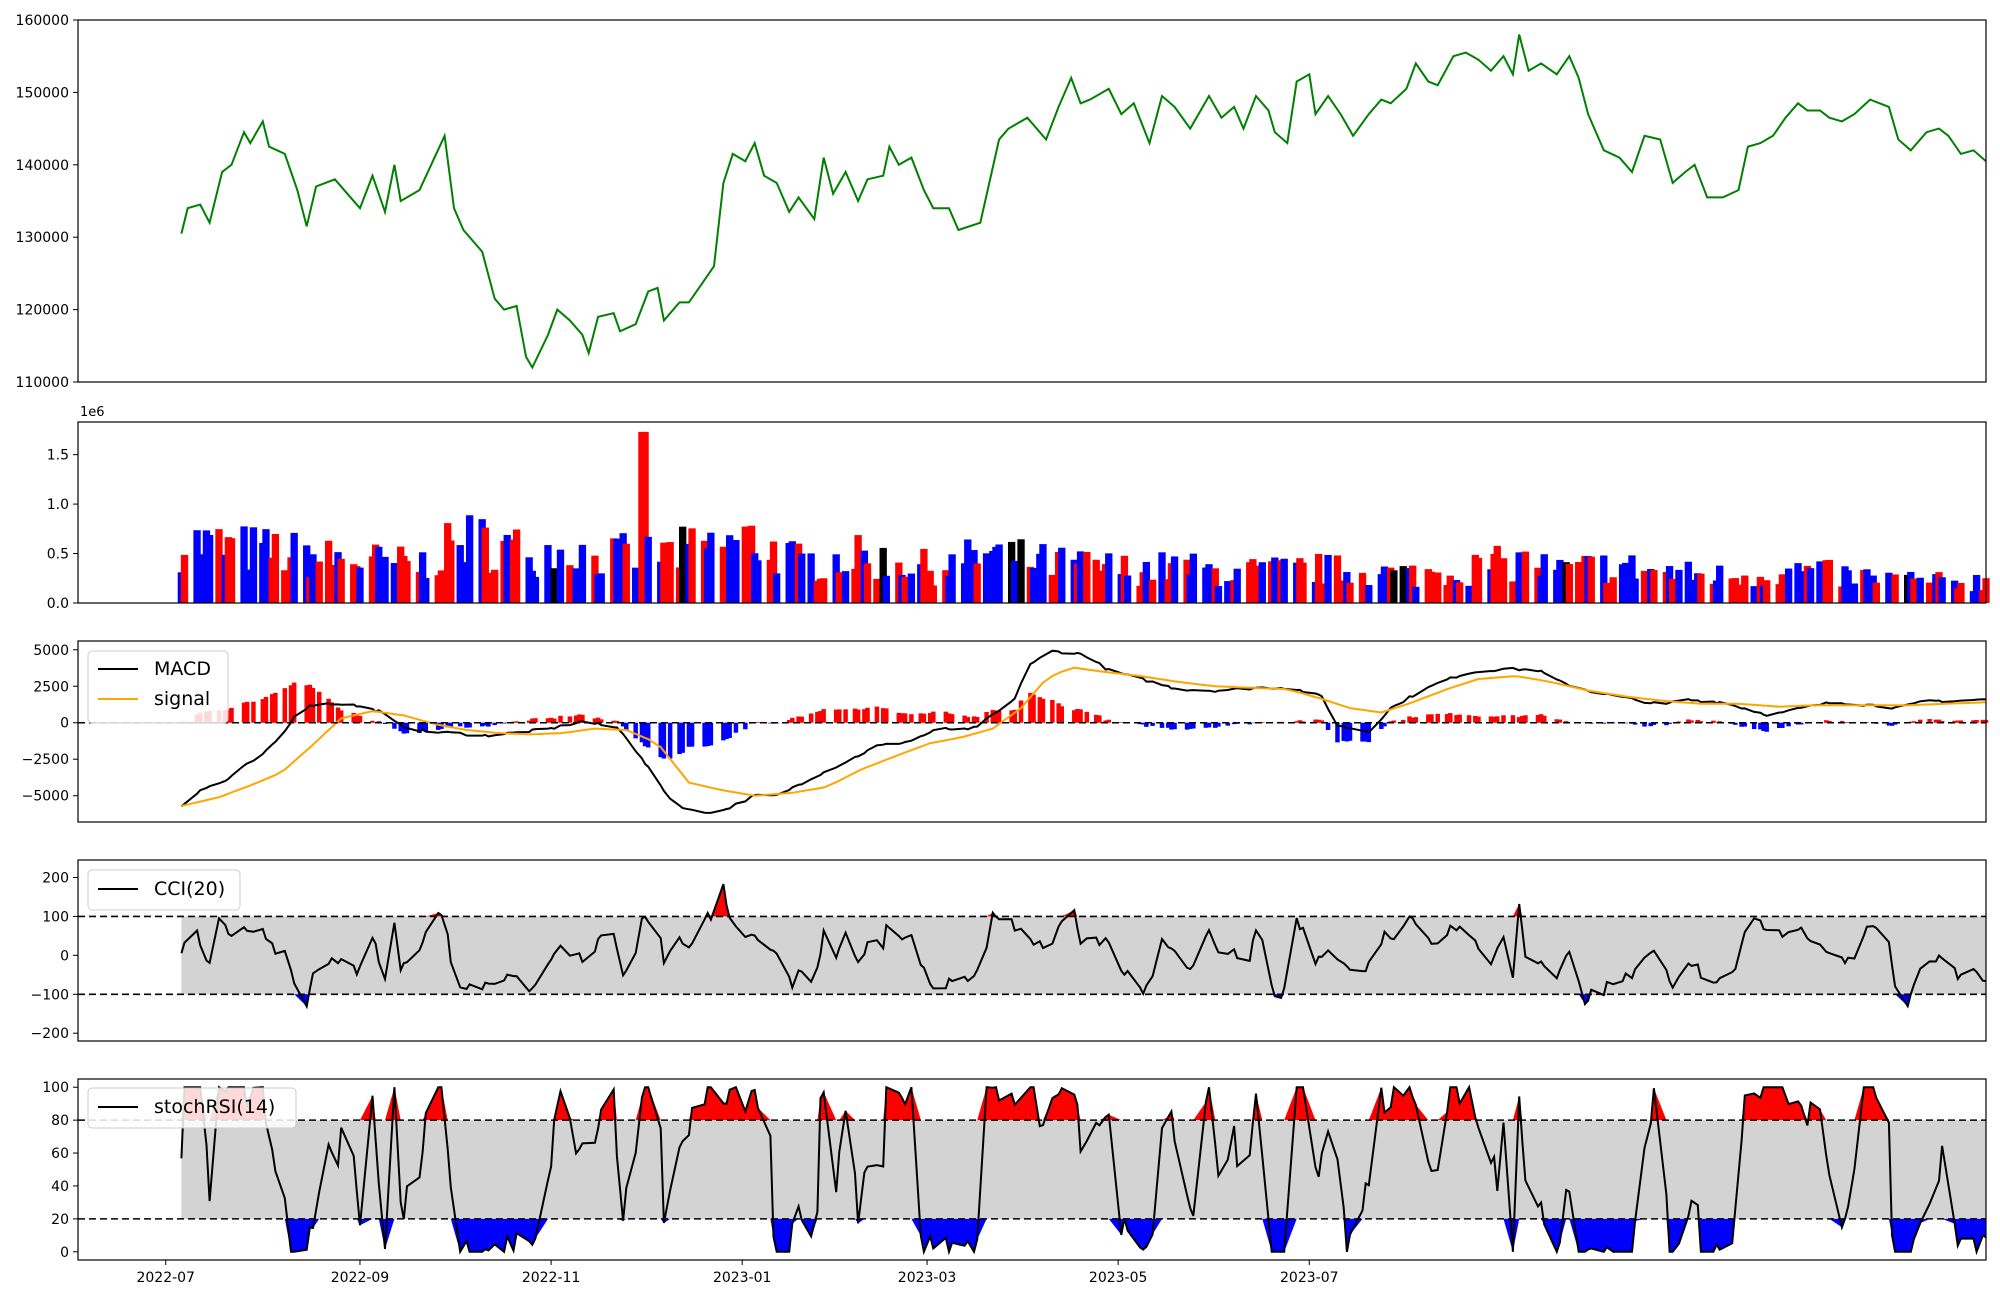 The image size is (2000, 1300). What do you see at coordinates (1083, 955) in the screenshot?
I see `cci-band` at bounding box center [1083, 955].